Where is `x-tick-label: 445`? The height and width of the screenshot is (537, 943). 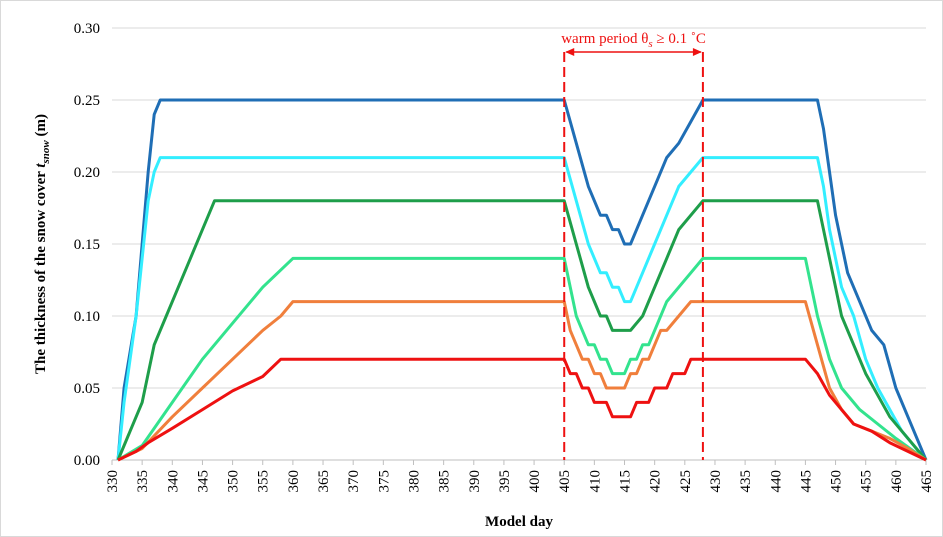
x-tick-label: 445 is located at coordinates (806, 481).